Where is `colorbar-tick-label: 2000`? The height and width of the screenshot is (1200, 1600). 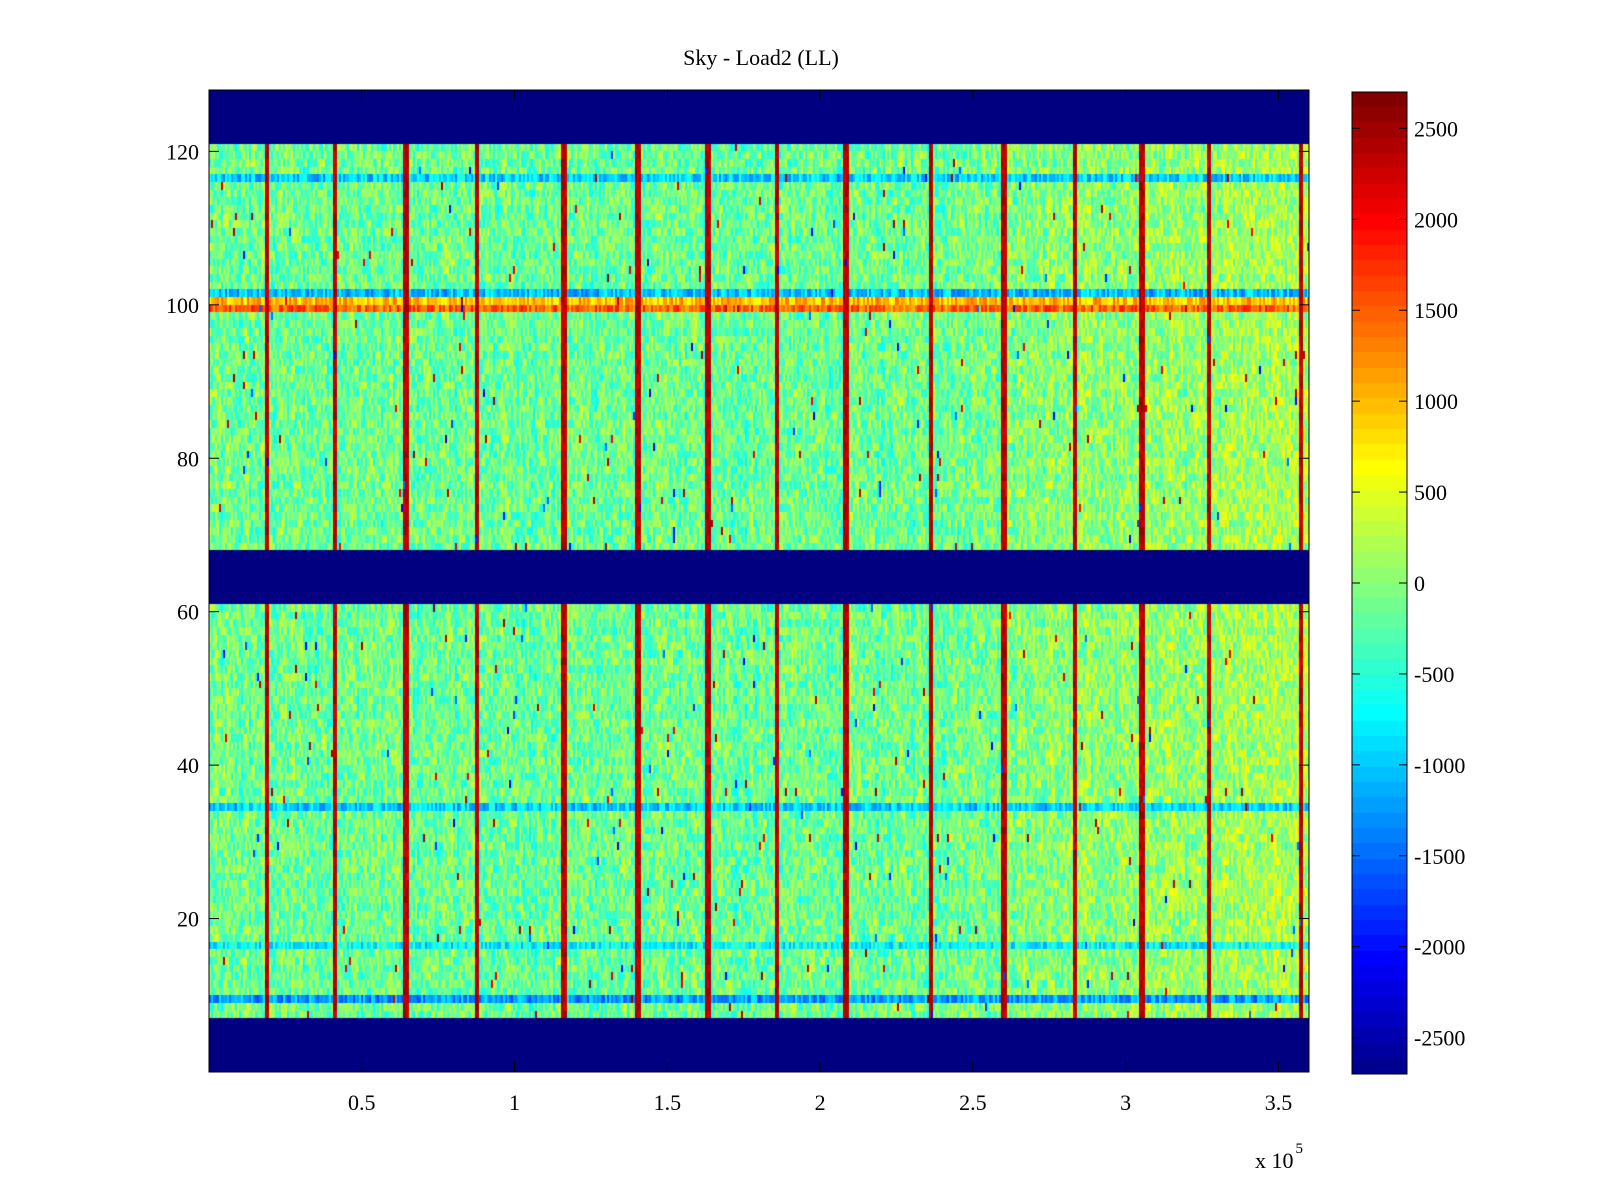
colorbar-tick-label: 2000 is located at coordinates (1436, 219).